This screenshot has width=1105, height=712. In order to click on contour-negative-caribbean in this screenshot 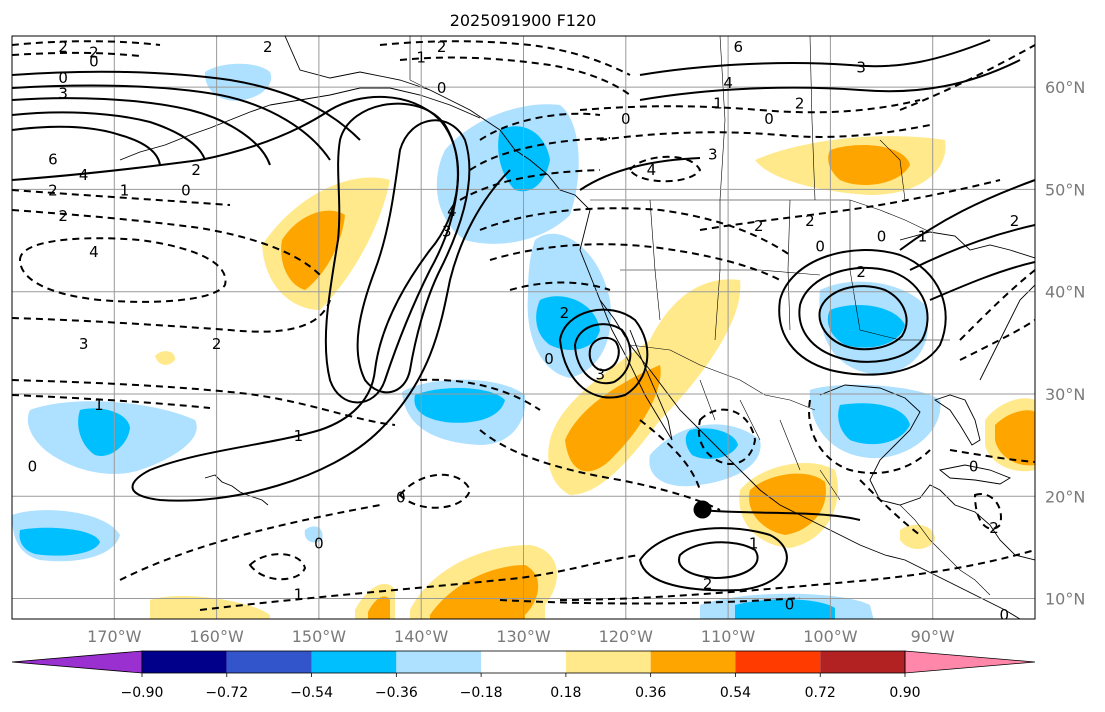, I will do `click(992, 456)`.